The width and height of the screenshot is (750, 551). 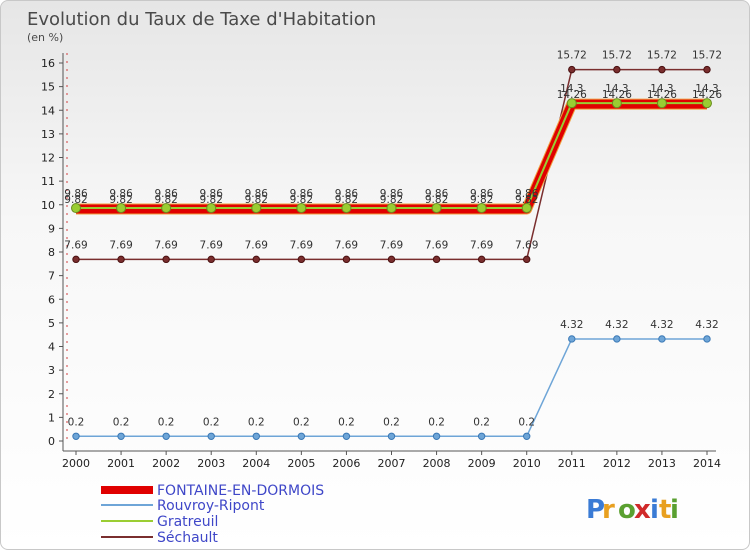 What do you see at coordinates (187, 538) in the screenshot?
I see `legend-label-s-chault: Séchault` at bounding box center [187, 538].